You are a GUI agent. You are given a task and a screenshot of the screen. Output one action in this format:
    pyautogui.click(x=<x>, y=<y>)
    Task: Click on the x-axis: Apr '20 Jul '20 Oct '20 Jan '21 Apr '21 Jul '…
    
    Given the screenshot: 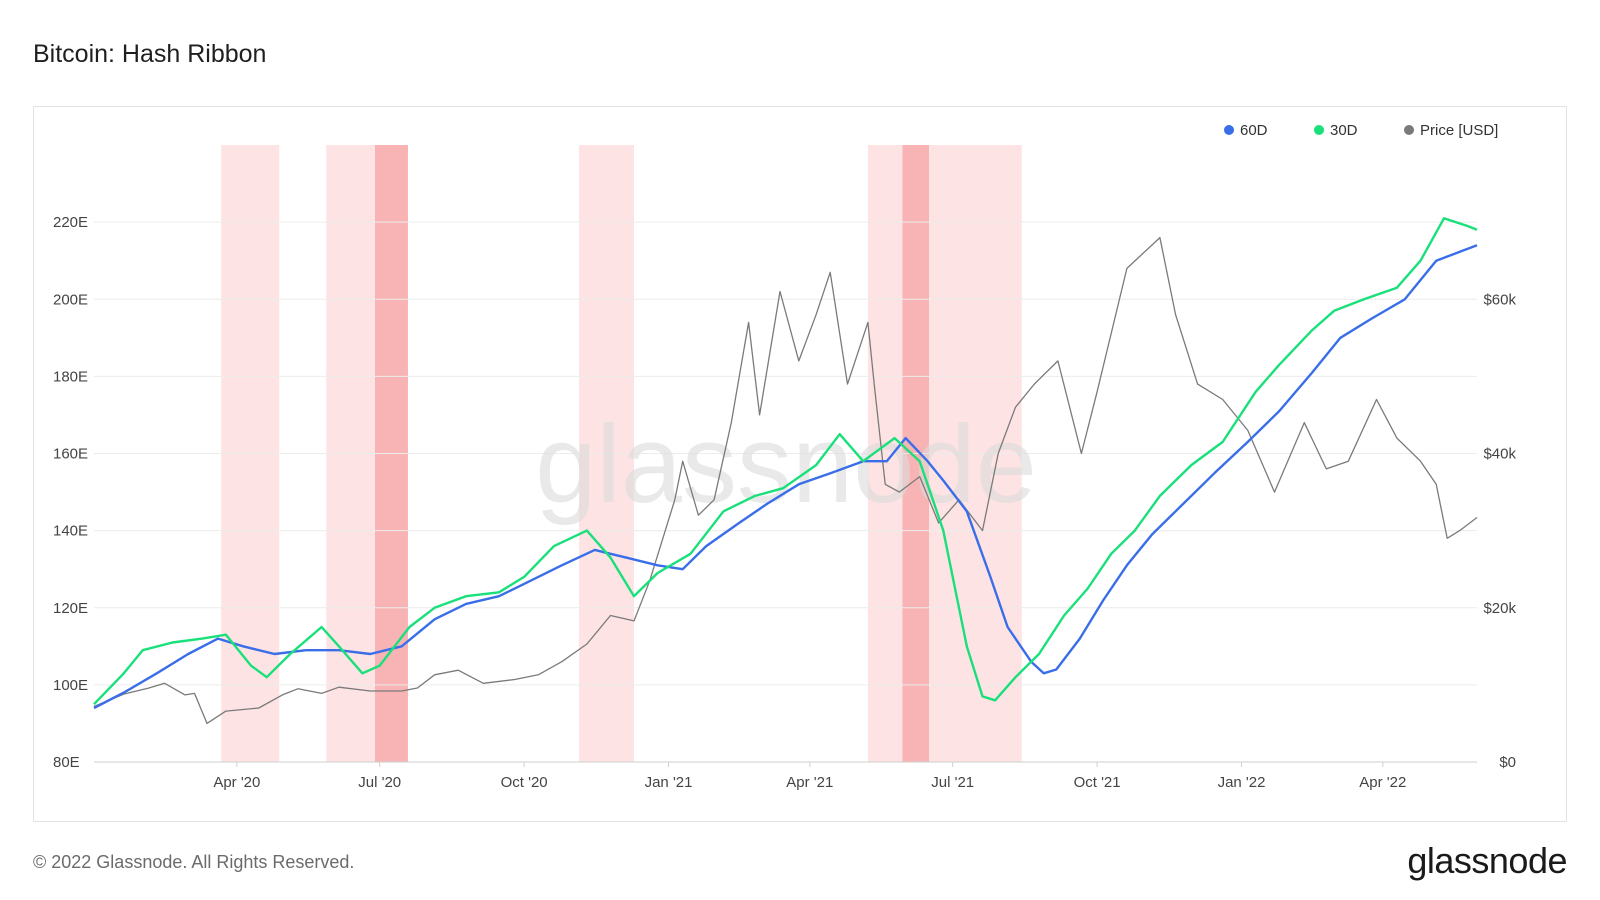 What is the action you would take?
    pyautogui.click(x=809, y=776)
    